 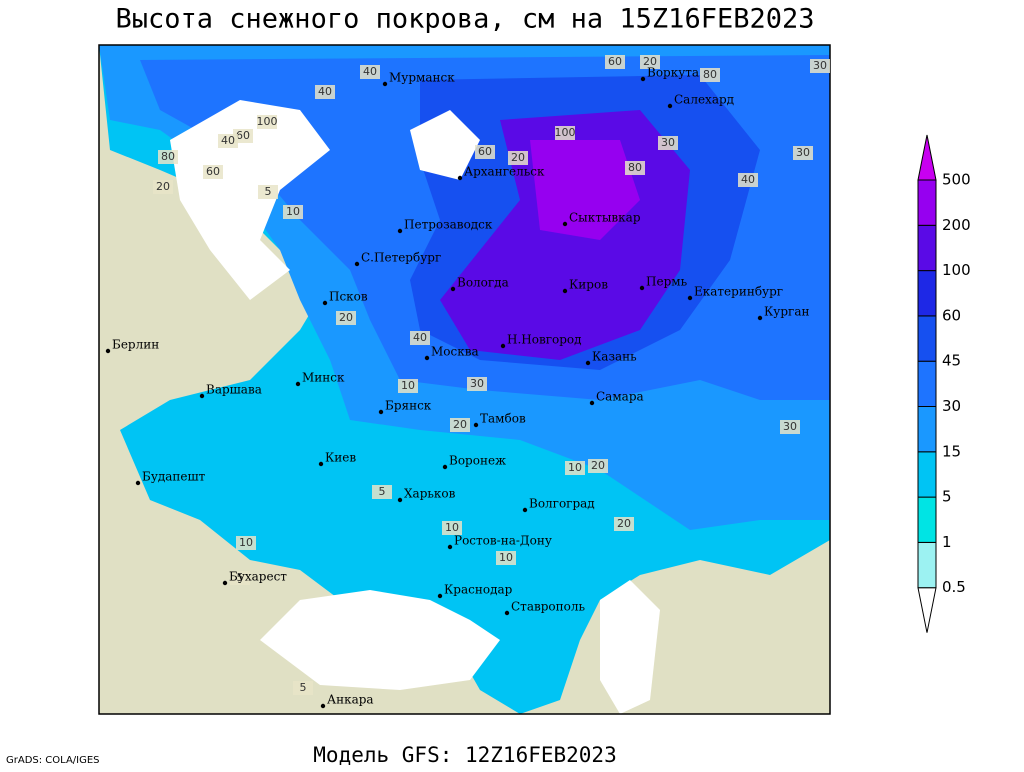 I want to click on legend-label: 15, so click(x=951, y=451).